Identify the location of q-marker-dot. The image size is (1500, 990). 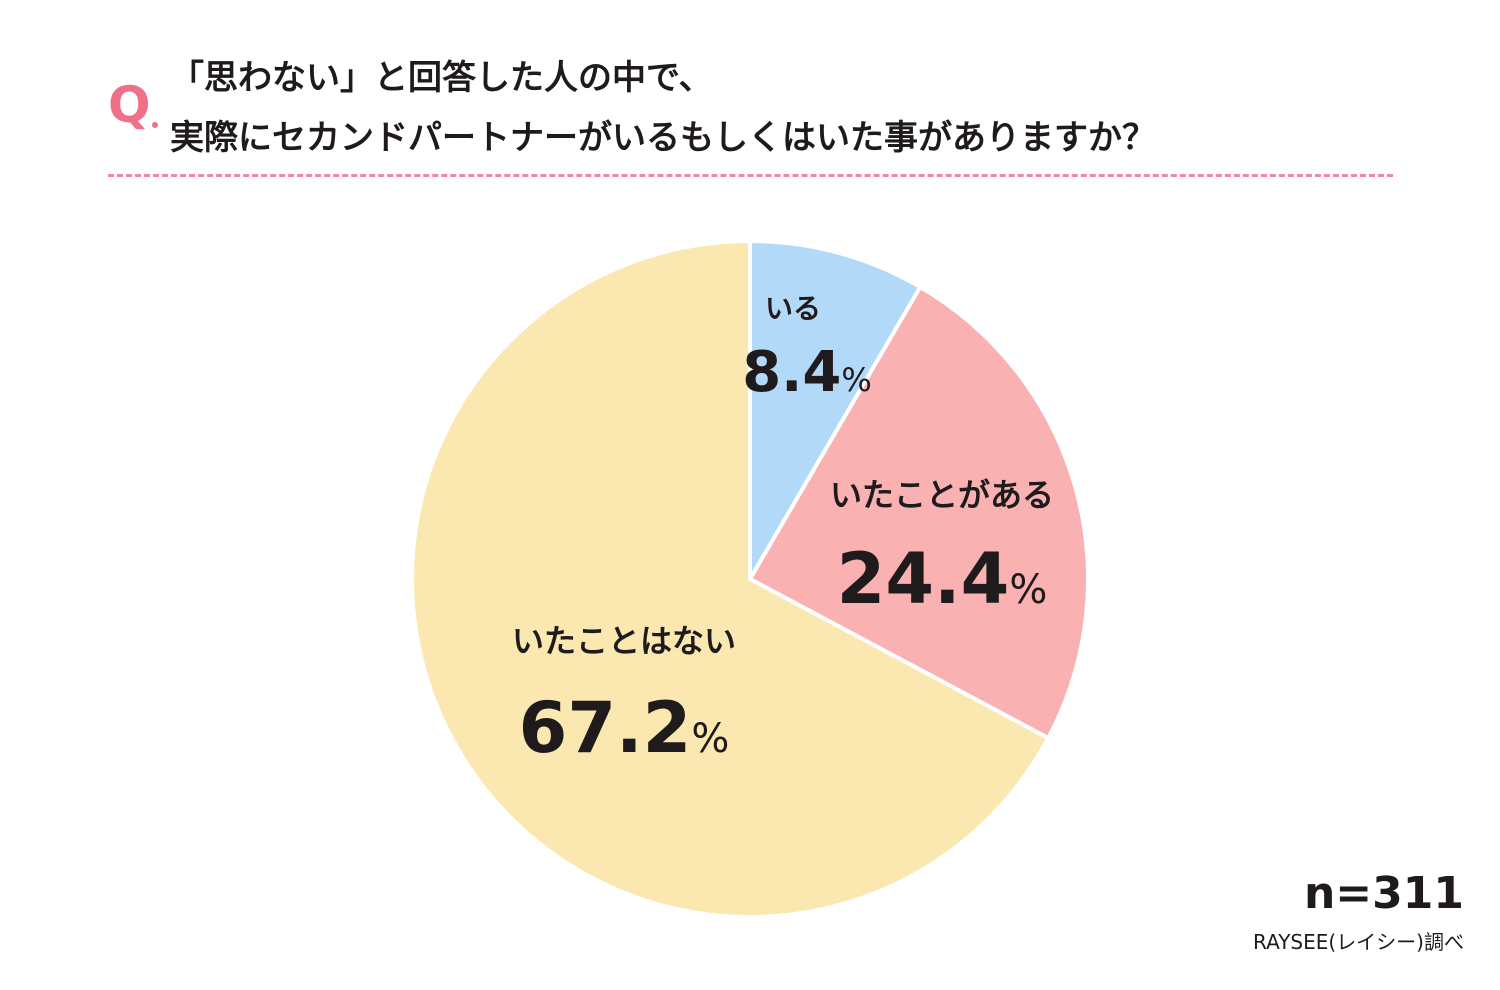
(155, 125).